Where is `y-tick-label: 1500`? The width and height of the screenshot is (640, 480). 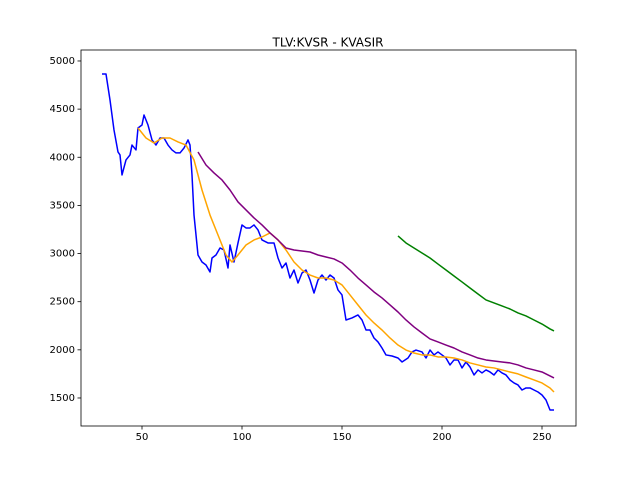
y-tick-label: 1500 is located at coordinates (62, 398).